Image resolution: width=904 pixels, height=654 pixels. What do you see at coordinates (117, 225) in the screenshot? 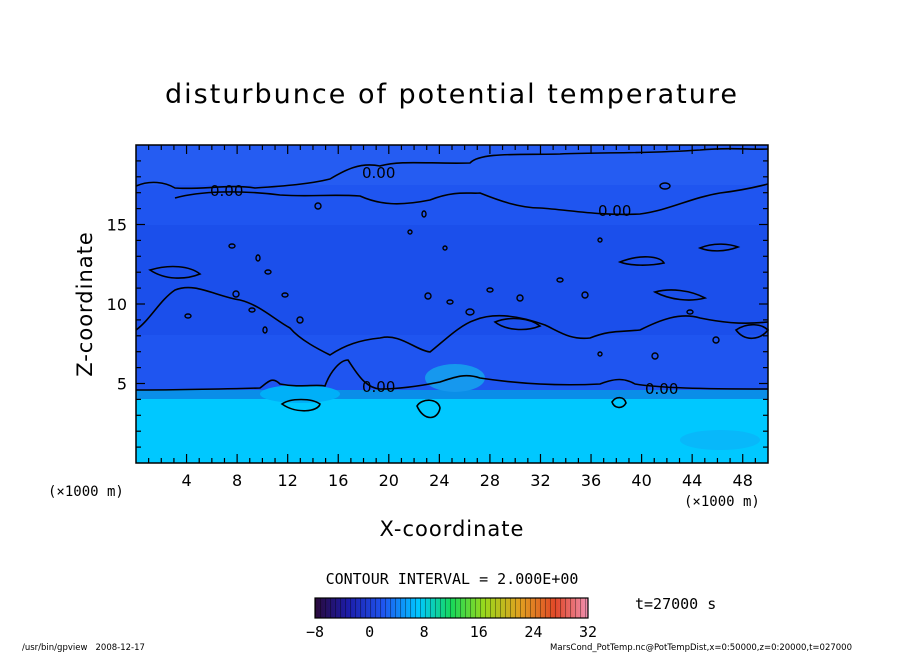
I see `y-tick-label: 15` at bounding box center [117, 225].